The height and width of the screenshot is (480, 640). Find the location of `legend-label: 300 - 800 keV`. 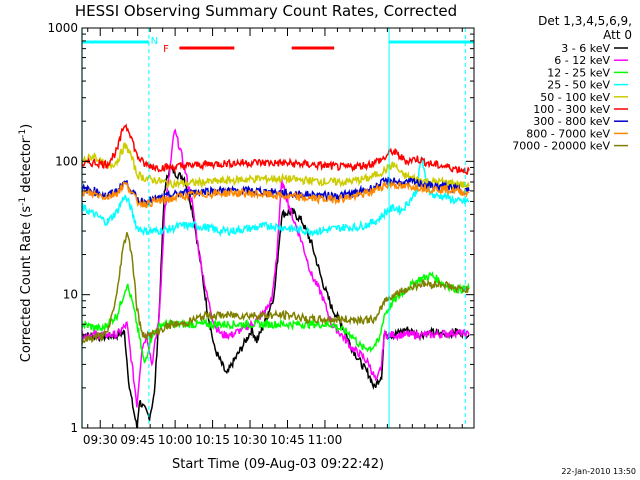

legend-label: 300 - 800 keV is located at coordinates (571, 121).